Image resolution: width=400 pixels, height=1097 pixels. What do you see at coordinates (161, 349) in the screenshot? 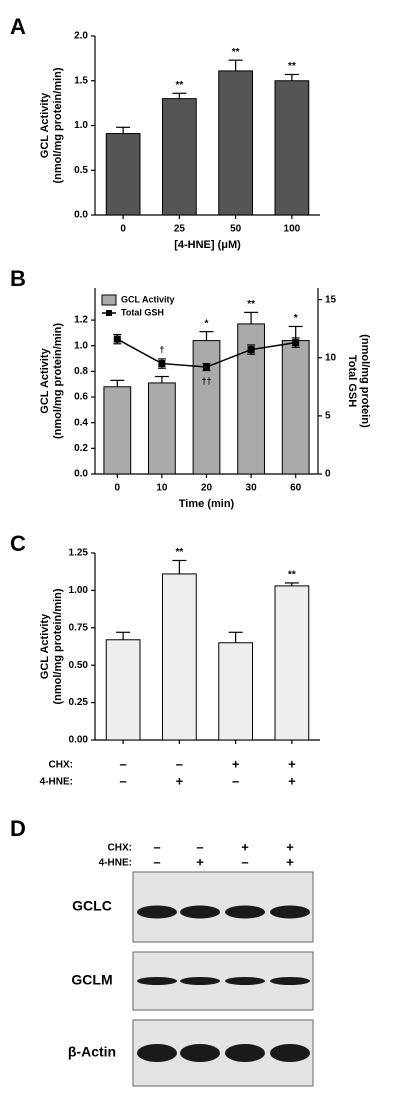
I see `significance: †` at bounding box center [161, 349].